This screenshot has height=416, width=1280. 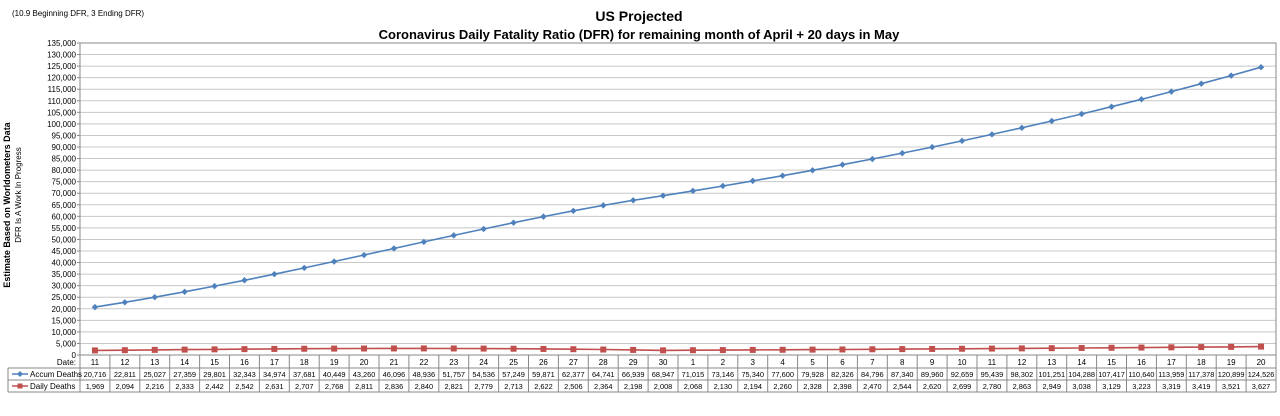 I want to click on y-tick-label: 85,000, so click(x=64, y=159).